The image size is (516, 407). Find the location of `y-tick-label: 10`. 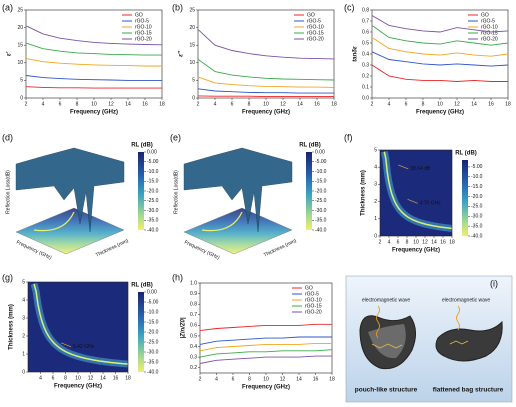

y-tick-label: 10 is located at coordinates (192, 63).